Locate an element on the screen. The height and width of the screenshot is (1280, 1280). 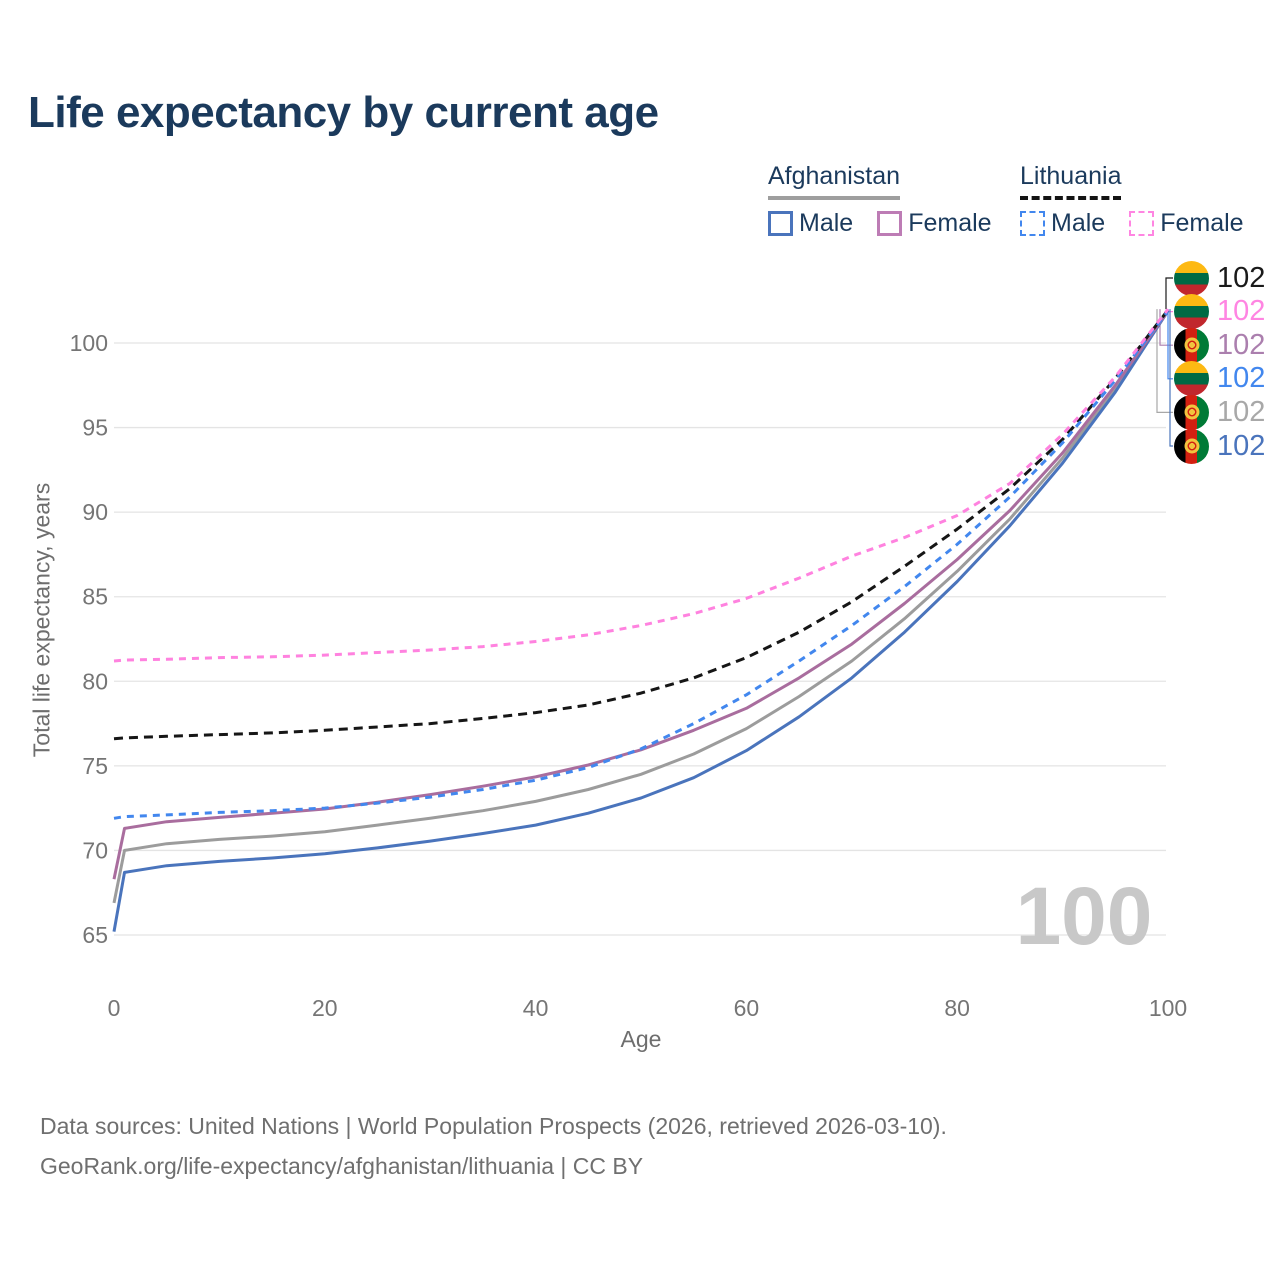
y-tick-label: 100 is located at coordinates (89, 343).